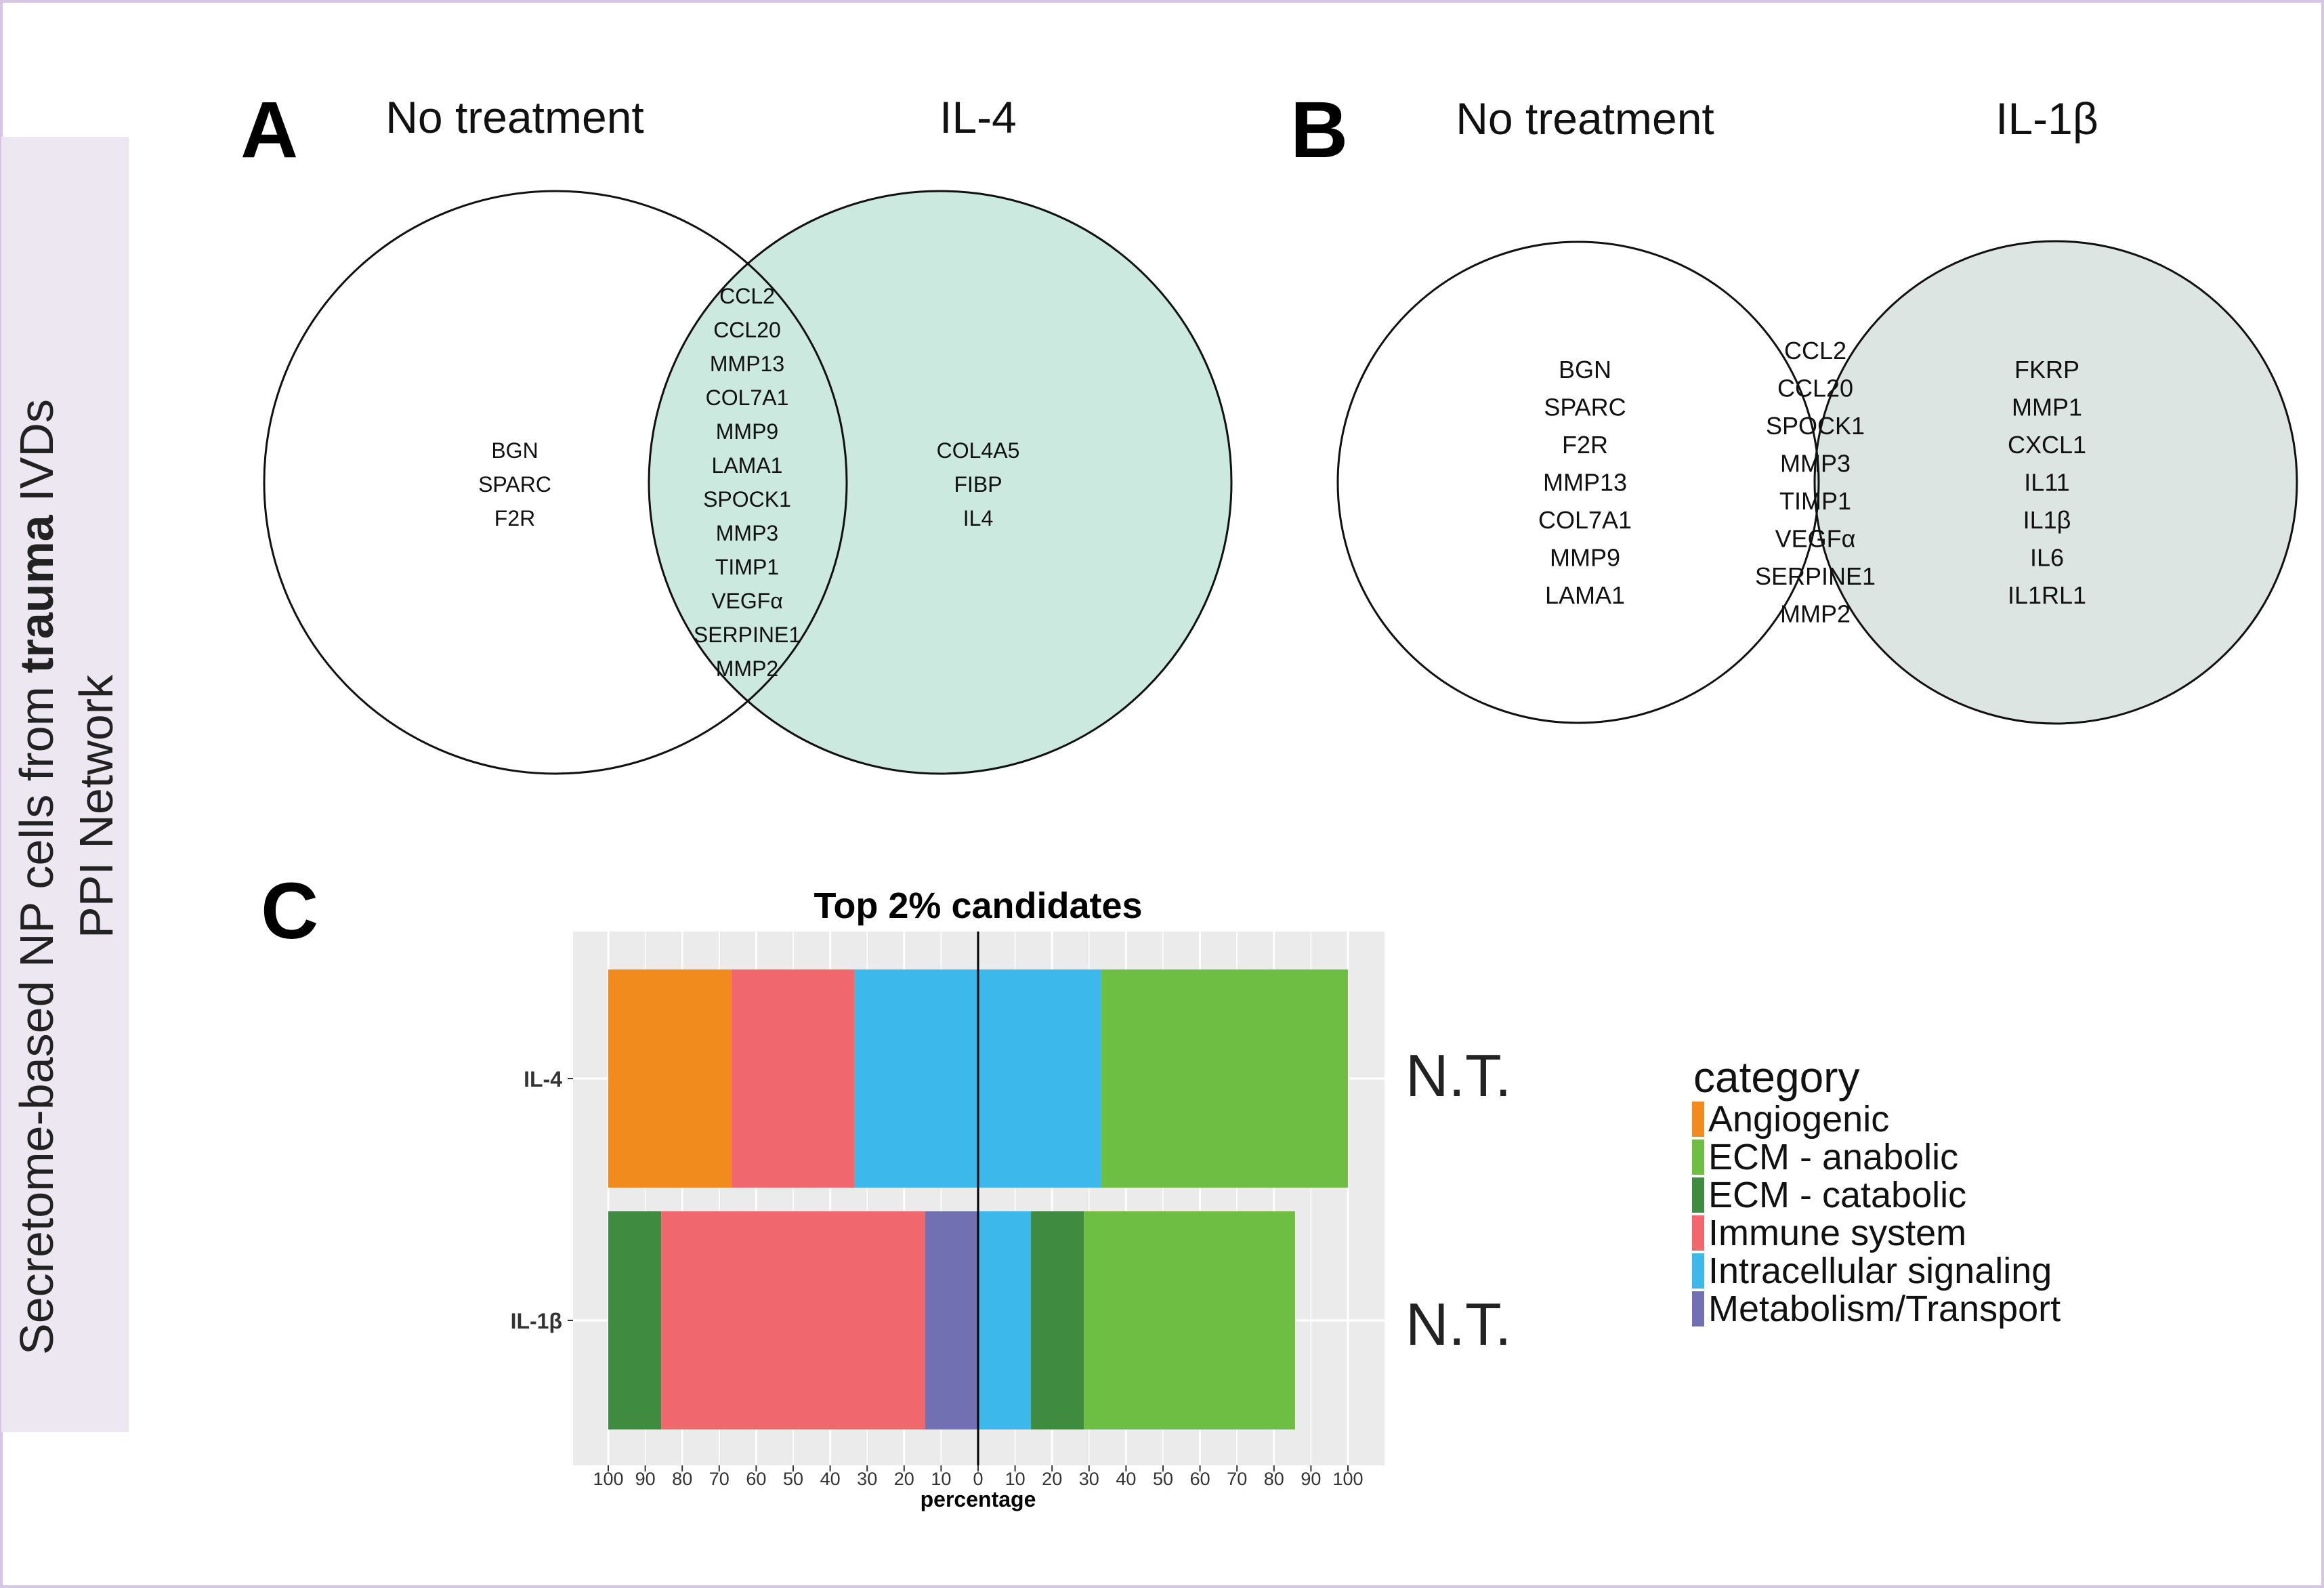 The height and width of the screenshot is (1588, 2324). I want to click on gene-label: IL1RL1, so click(2047, 595).